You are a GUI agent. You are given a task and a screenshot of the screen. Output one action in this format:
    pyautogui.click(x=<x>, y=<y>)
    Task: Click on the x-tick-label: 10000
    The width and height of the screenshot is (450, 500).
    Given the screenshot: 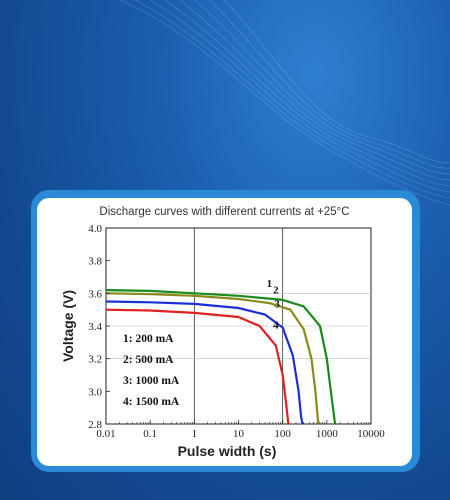 What is the action you would take?
    pyautogui.click(x=371, y=434)
    